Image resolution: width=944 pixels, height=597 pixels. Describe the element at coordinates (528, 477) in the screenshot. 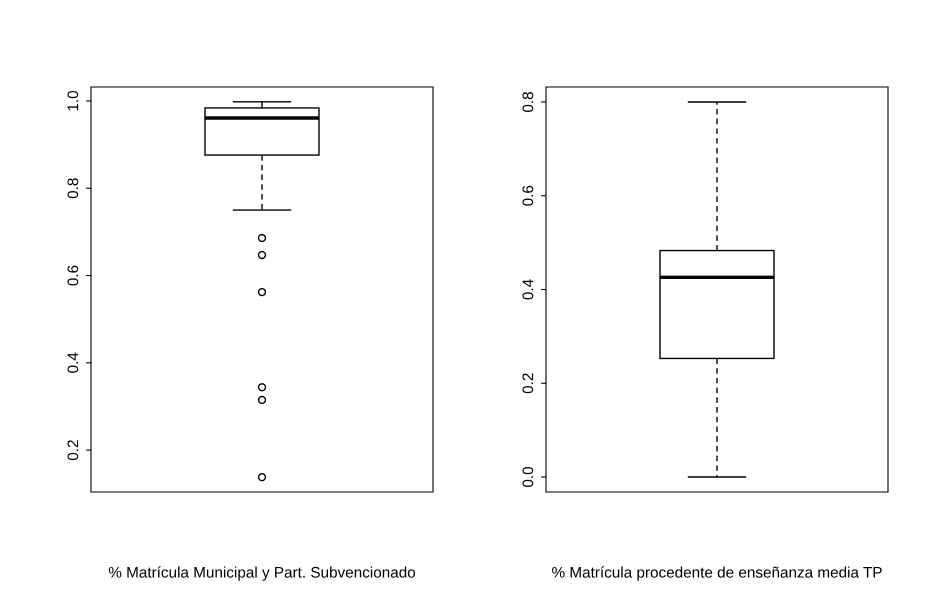

I see `y-tick-label: 0.0` at that location.